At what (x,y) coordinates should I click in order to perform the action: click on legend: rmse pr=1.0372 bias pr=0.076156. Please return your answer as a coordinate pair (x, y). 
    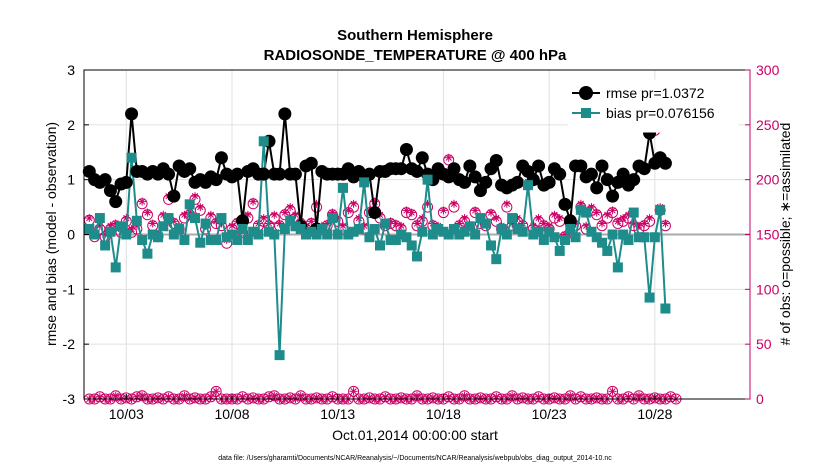
    Looking at the image, I should click on (653, 106).